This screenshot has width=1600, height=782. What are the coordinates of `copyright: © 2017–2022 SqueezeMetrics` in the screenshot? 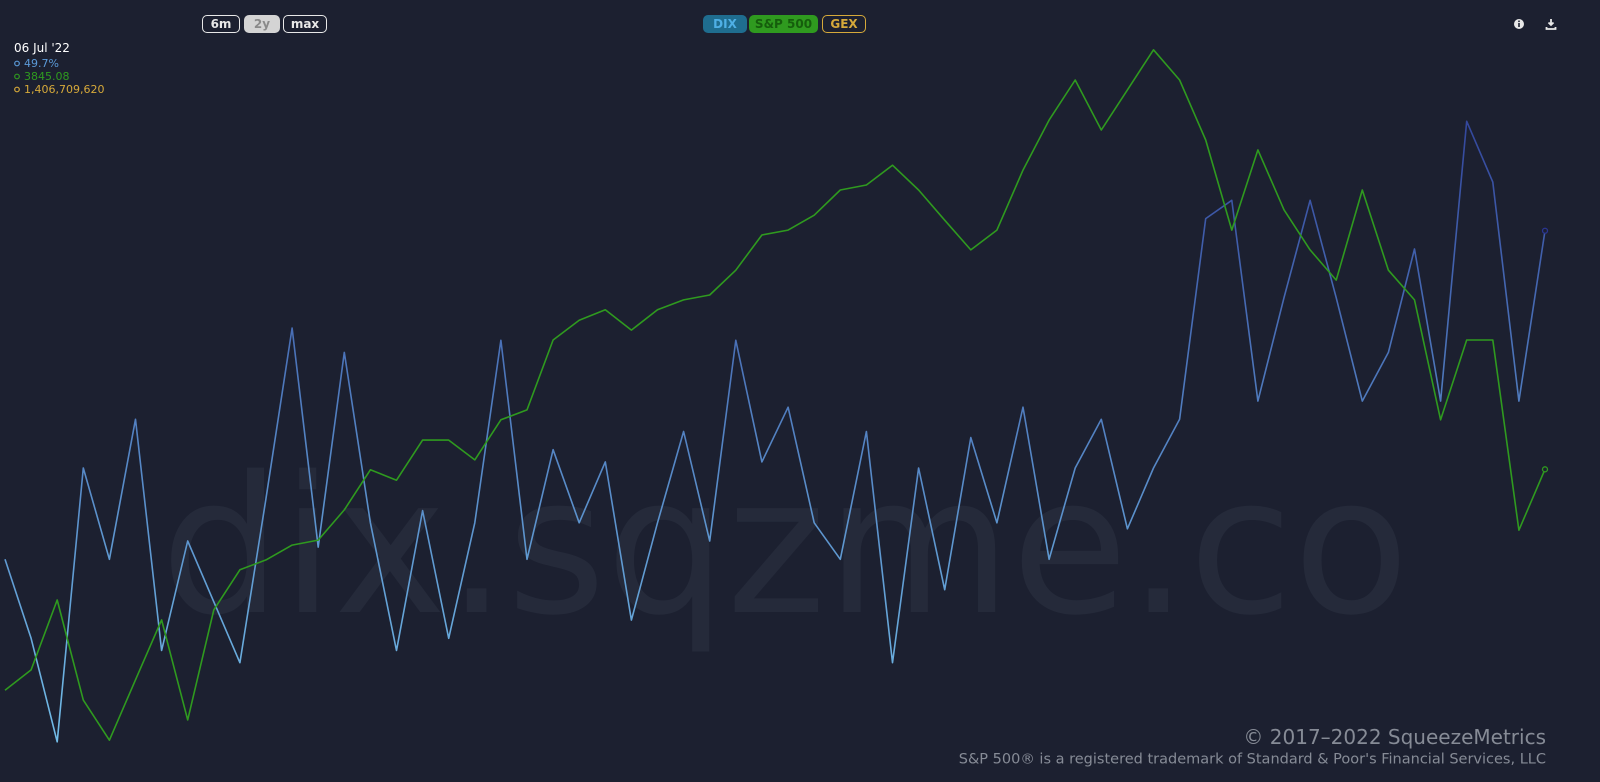 It's located at (1394, 737).